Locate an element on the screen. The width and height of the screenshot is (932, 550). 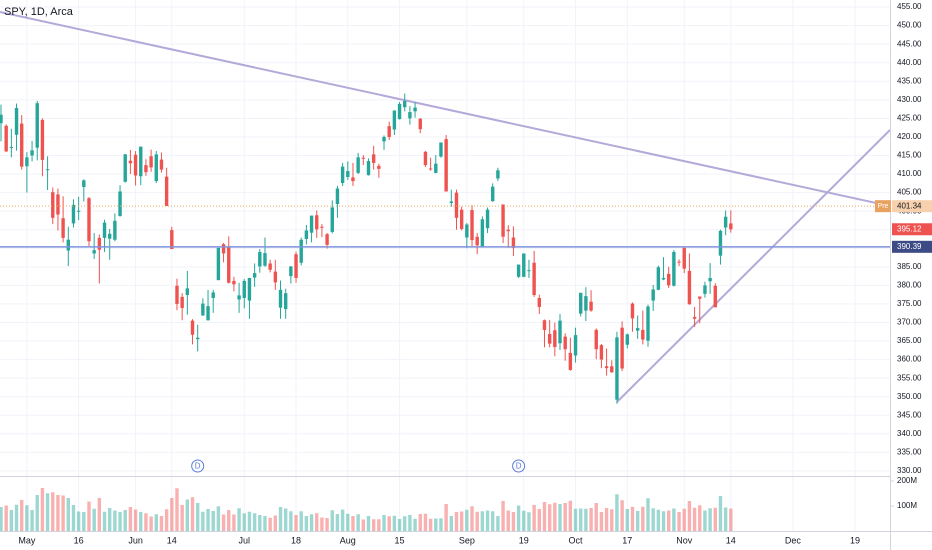
dividend-marker is located at coordinates (198, 466).